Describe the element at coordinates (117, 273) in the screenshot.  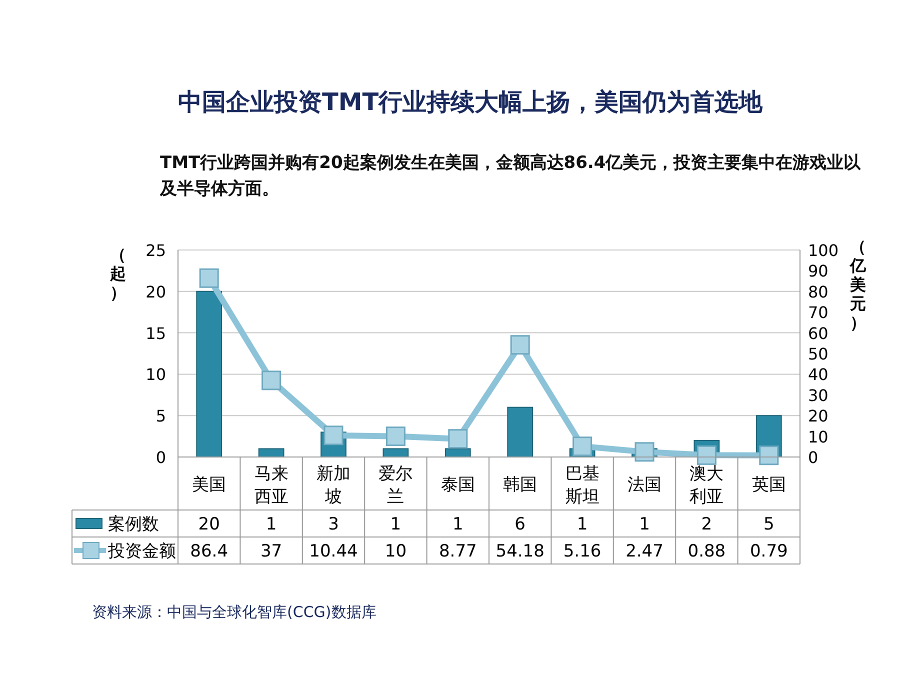
I see `y-axis-title: （起）` at that location.